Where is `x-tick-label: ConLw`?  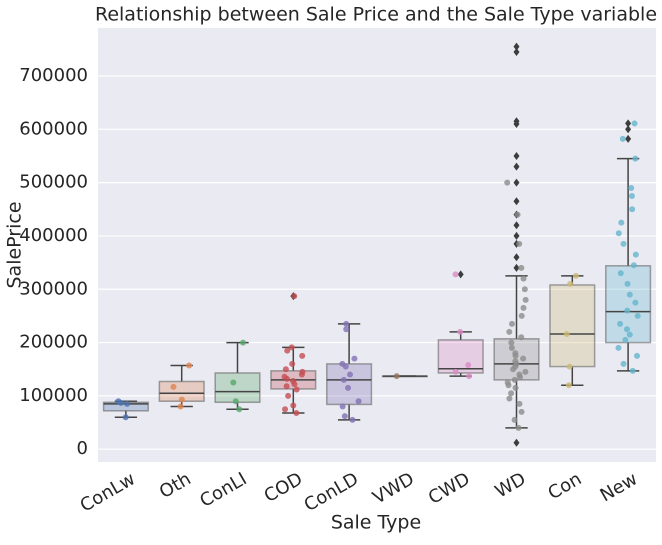 x-tick-label: ConLw is located at coordinates (108, 492).